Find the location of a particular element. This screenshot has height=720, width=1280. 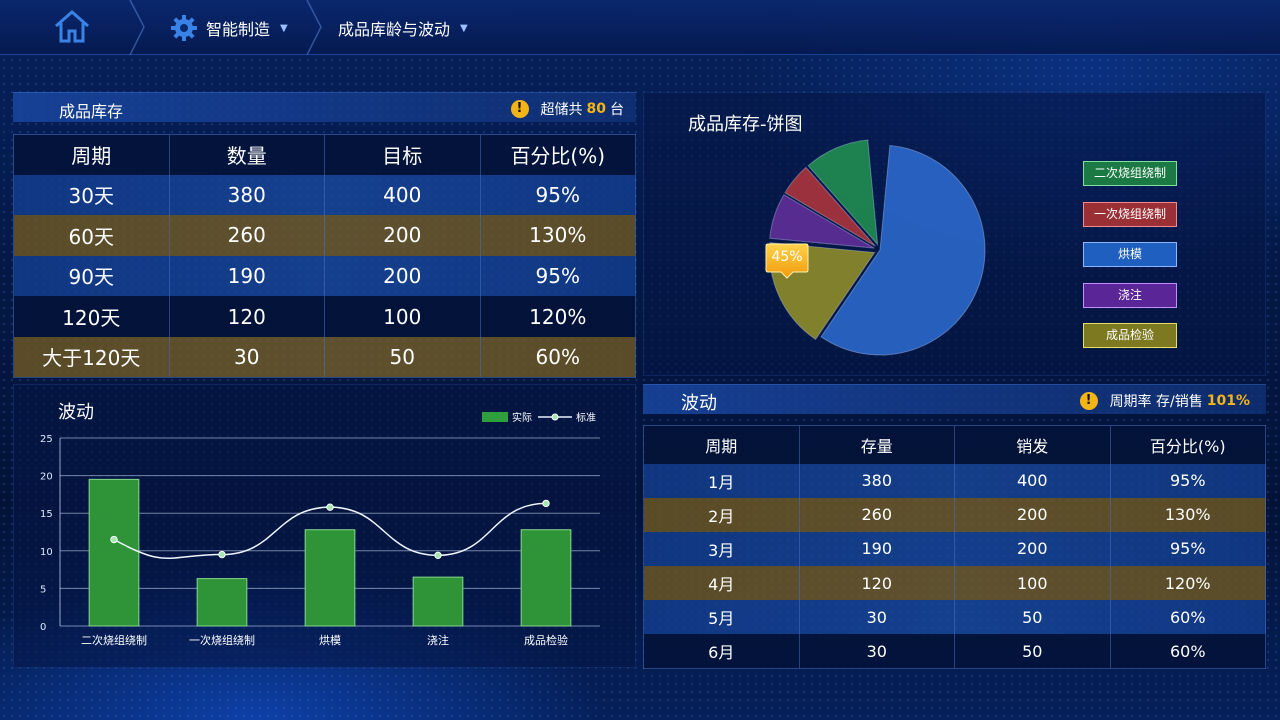

inventory-note: ! 超储共 80 台 is located at coordinates (567, 109).